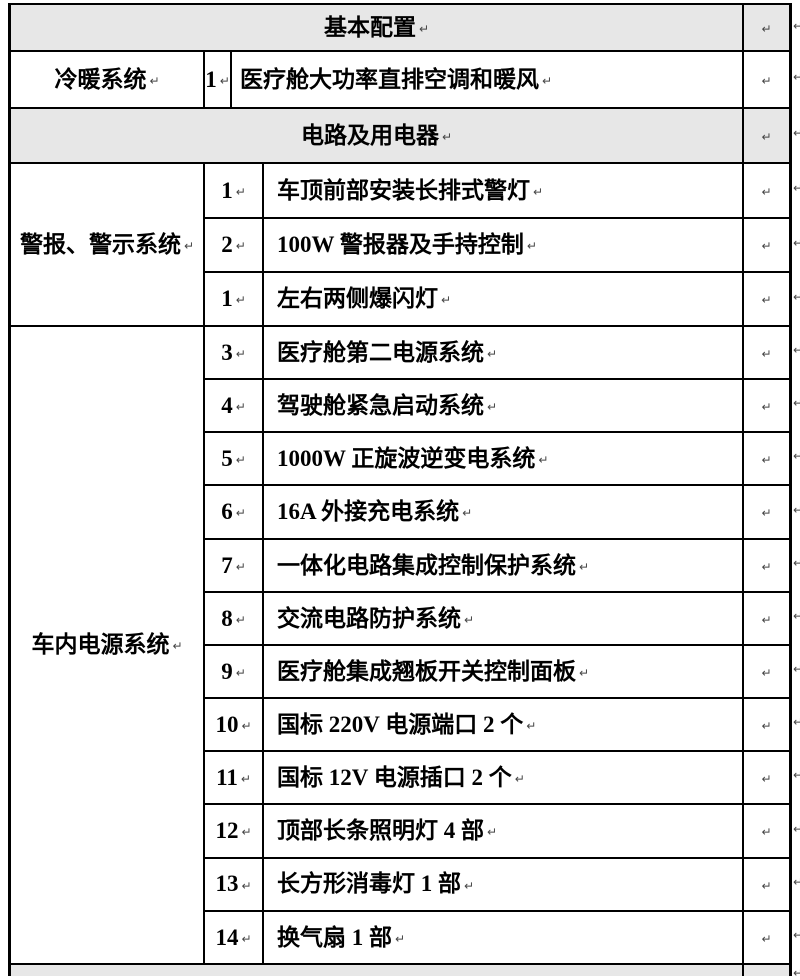  Describe the element at coordinates (232, 936) in the screenshot. I see `item-number: 14 ↵` at that location.